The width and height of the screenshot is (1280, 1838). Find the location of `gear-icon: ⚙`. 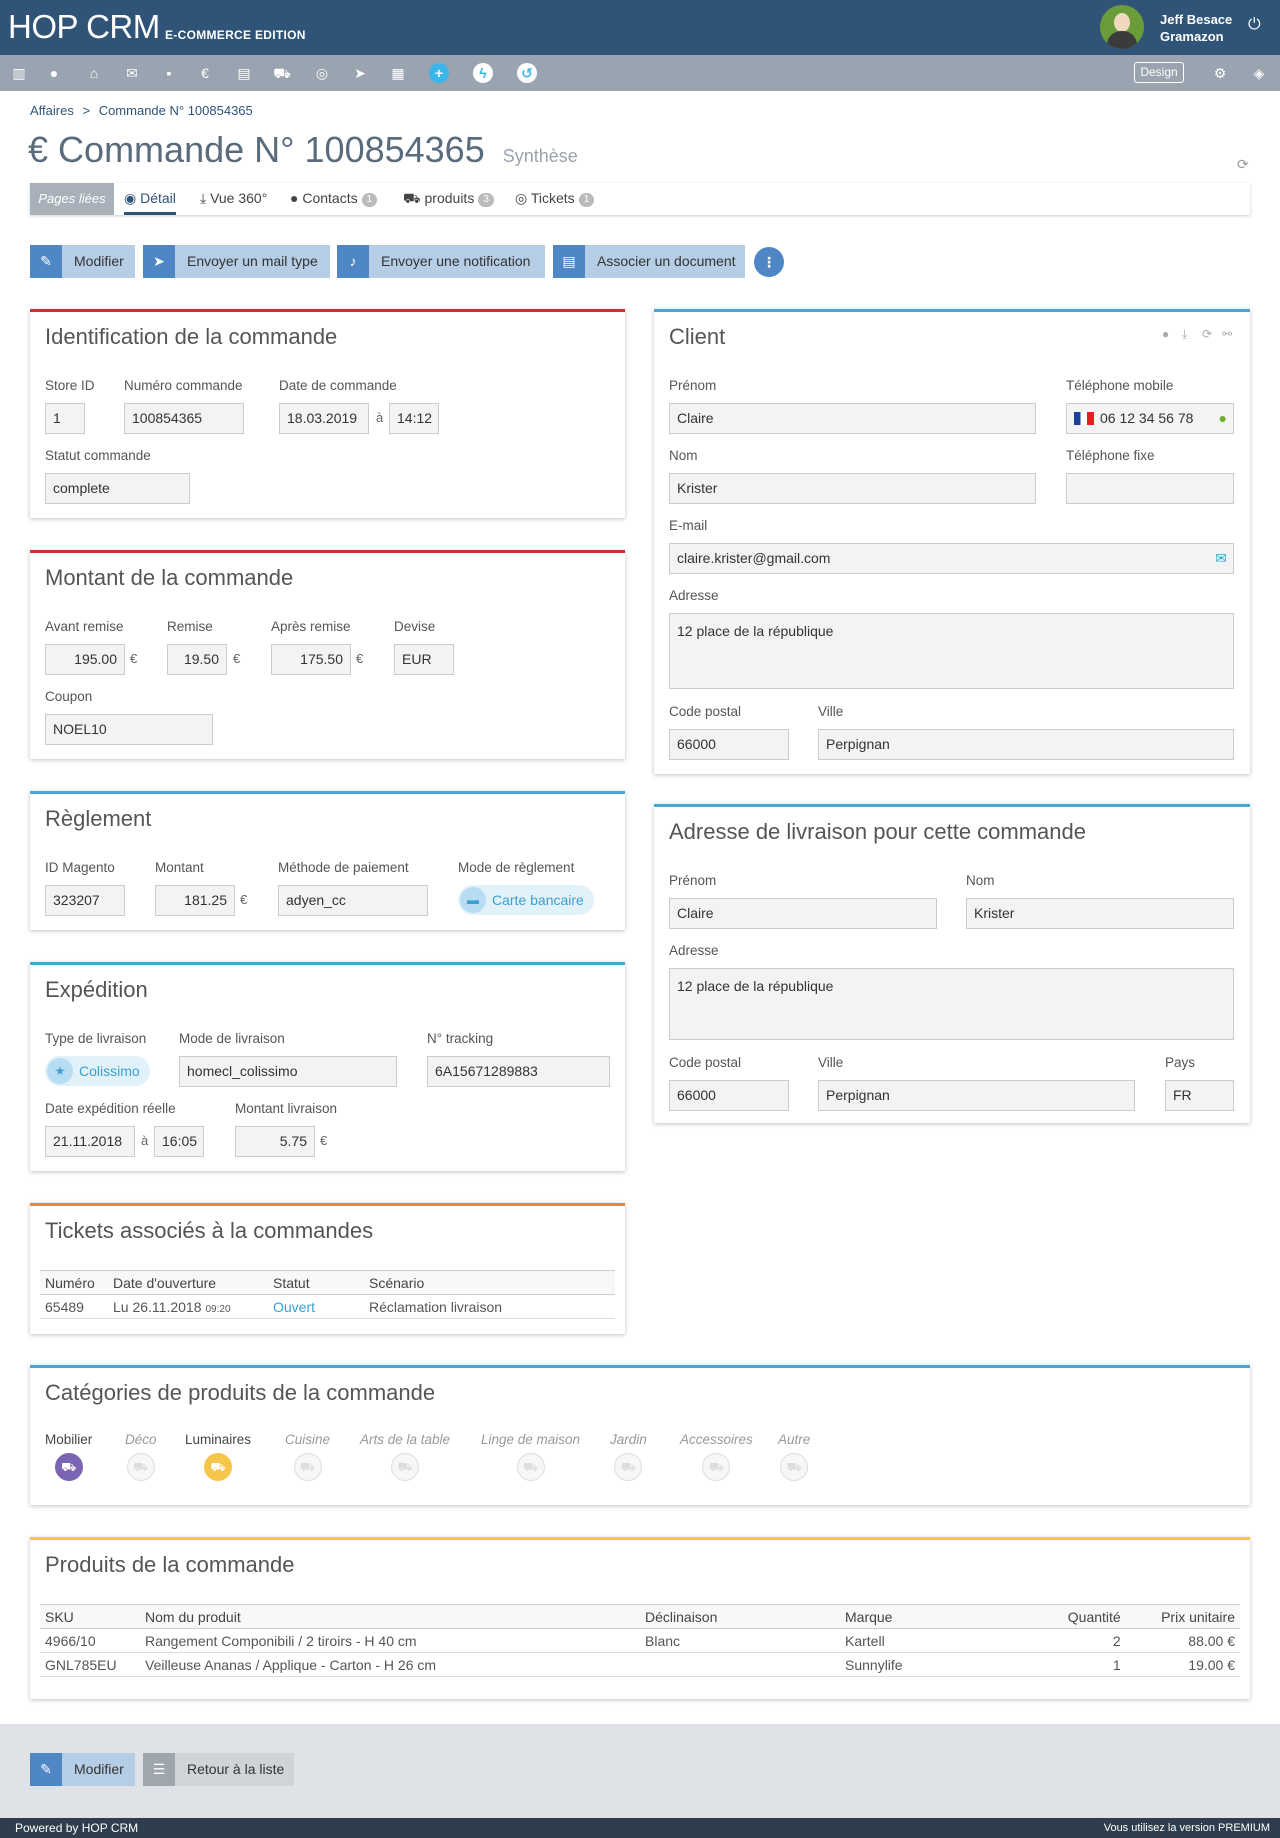

gear-icon: ⚙ is located at coordinates (1220, 73).